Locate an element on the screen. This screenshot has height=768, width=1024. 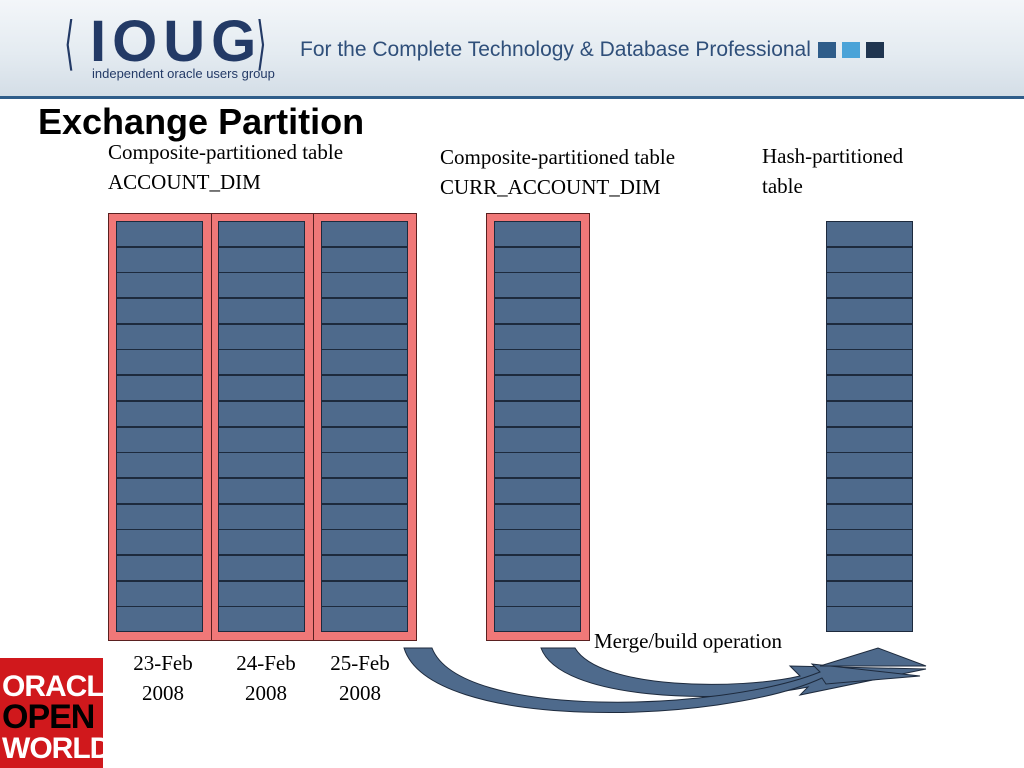
account-dim-label-line1: Composite-partitioned table is located at coordinates (226, 152).